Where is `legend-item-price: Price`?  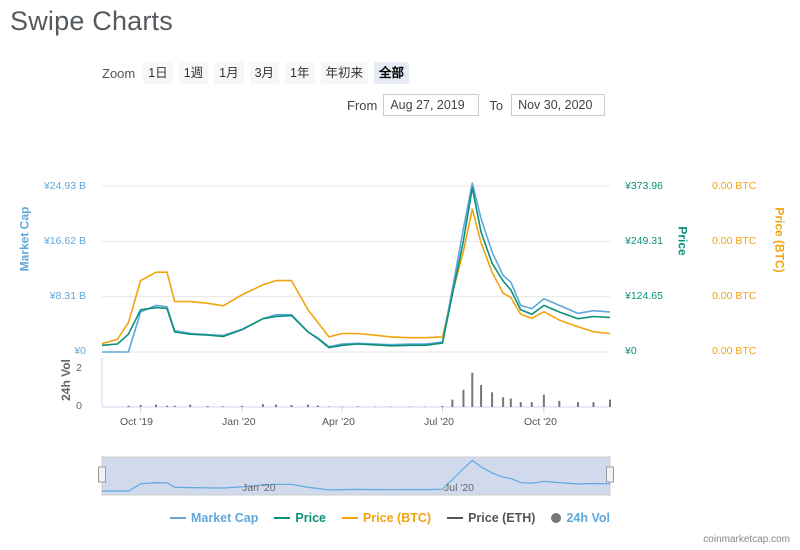 legend-item-price: Price is located at coordinates (300, 518).